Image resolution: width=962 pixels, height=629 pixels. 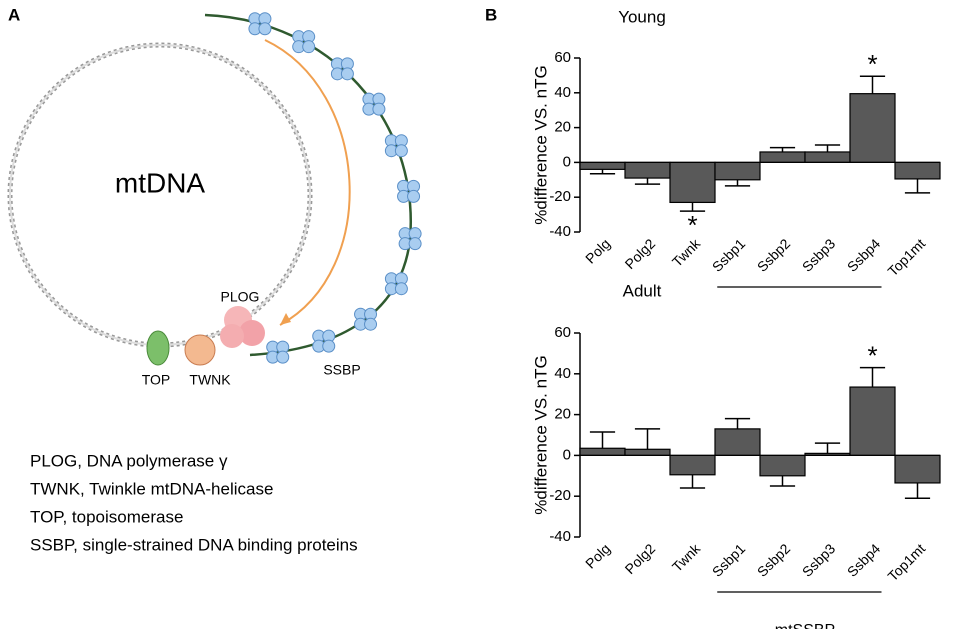 What do you see at coordinates (156, 380) in the screenshot?
I see `protein-label: TOP` at bounding box center [156, 380].